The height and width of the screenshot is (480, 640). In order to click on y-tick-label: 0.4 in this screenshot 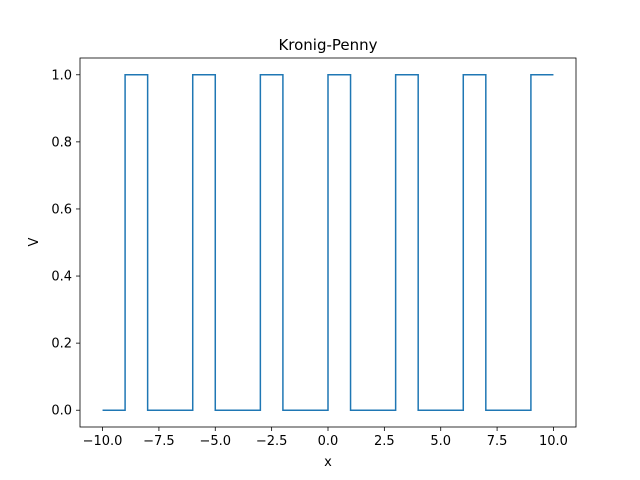, I will do `click(61, 277)`.